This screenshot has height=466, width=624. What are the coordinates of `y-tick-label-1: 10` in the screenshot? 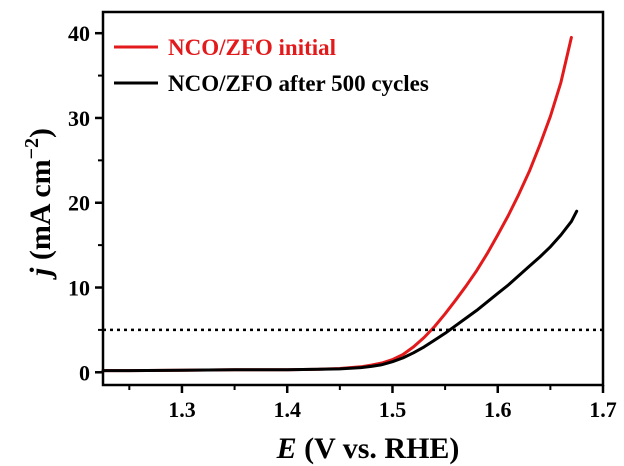 It's located at (79, 288).